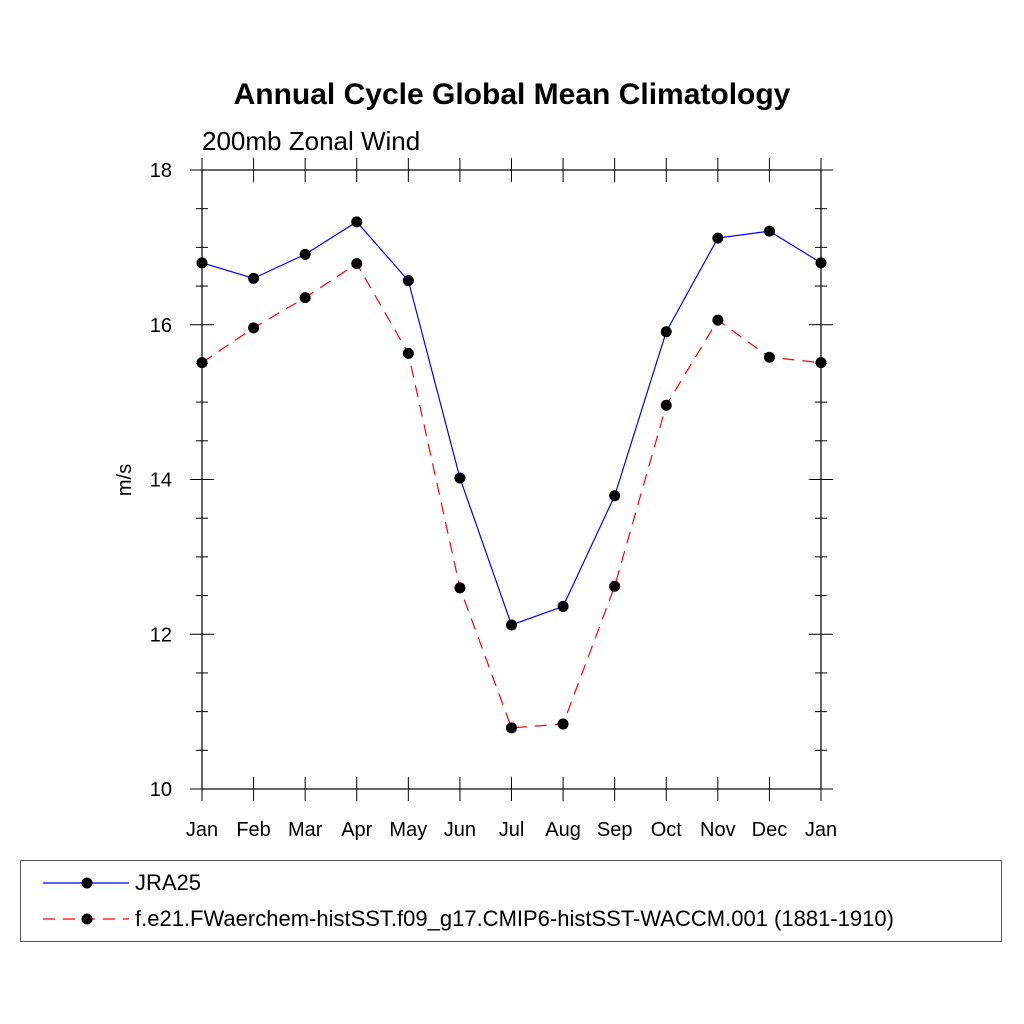 This screenshot has width=1024, height=1024. Describe the element at coordinates (161, 326) in the screenshot. I see `y-tick-label: 16` at that location.